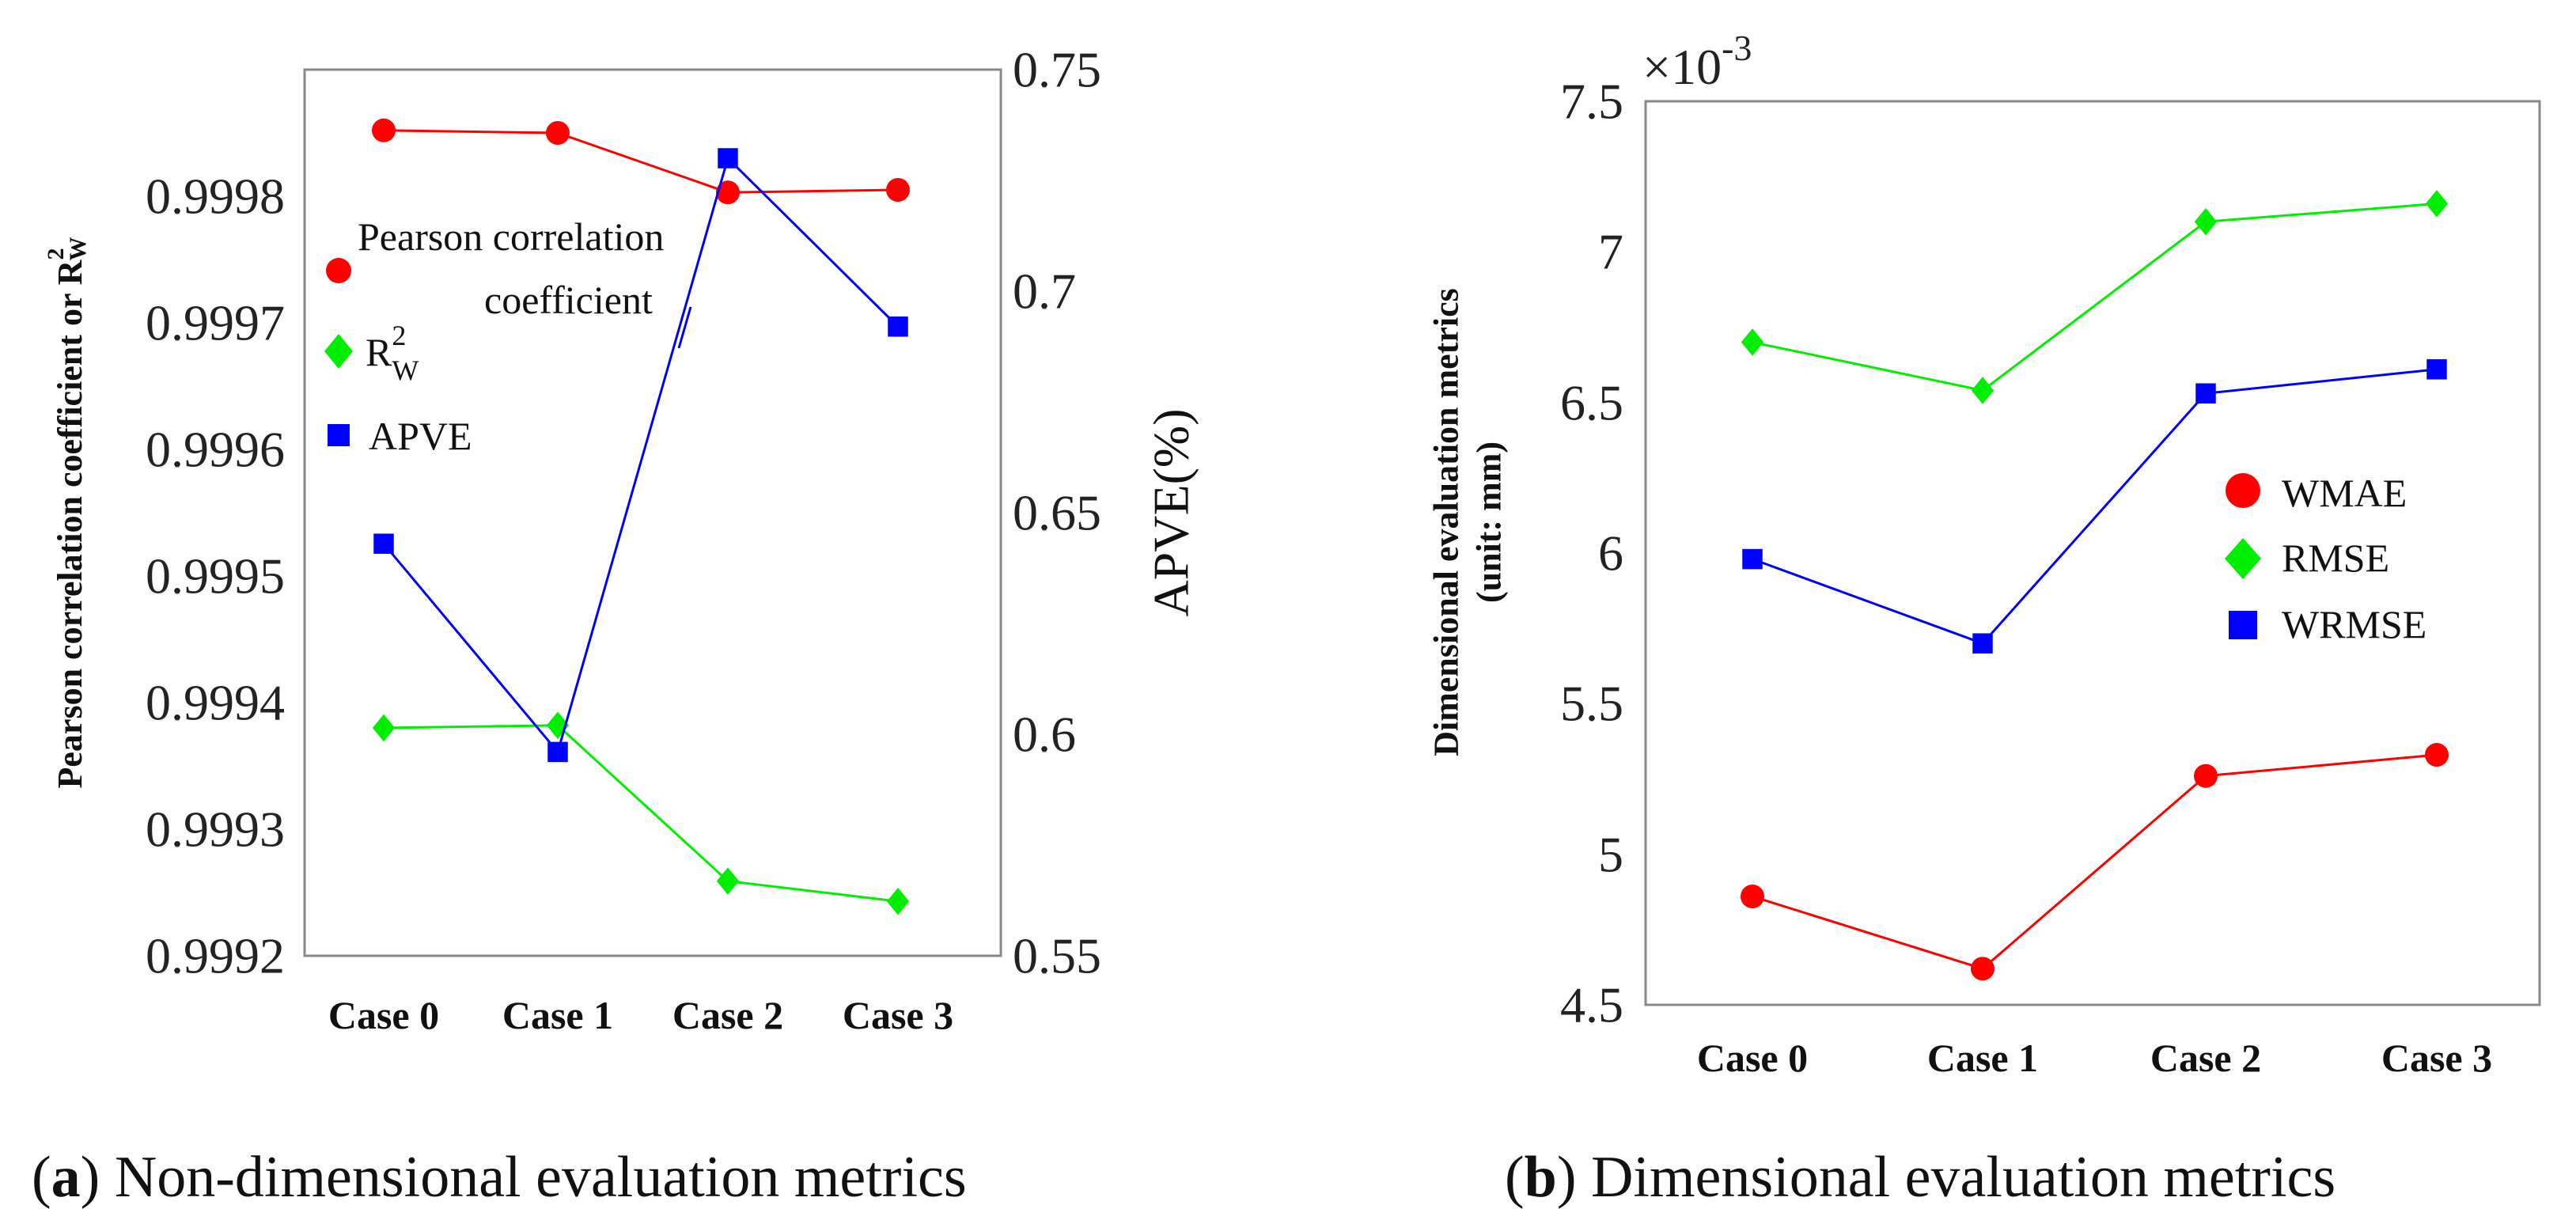 The width and height of the screenshot is (2576, 1224). What do you see at coordinates (1446, 522) in the screenshot?
I see `y-axis-title-b-line1: Dimensional evaluation metrics` at bounding box center [1446, 522].